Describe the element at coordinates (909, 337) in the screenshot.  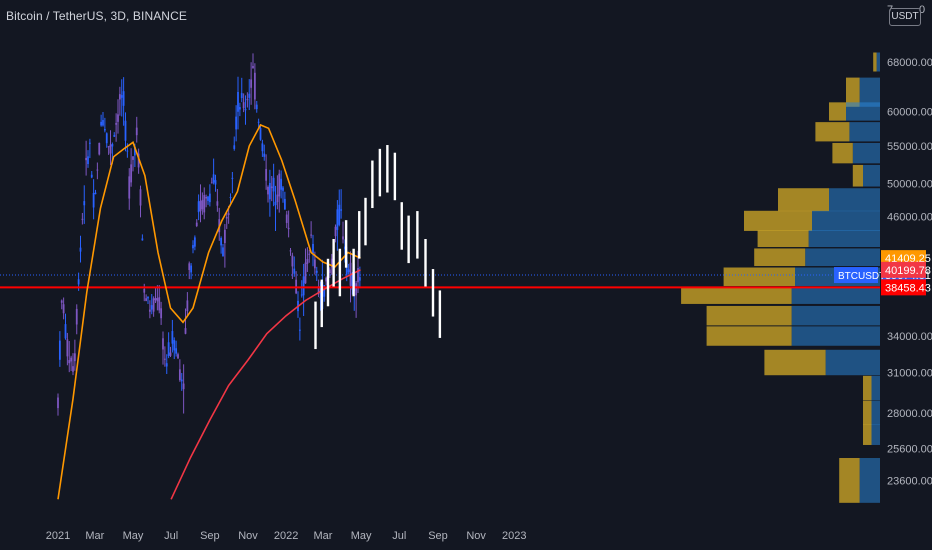
I see `y-tick-label: 34000.00` at that location.